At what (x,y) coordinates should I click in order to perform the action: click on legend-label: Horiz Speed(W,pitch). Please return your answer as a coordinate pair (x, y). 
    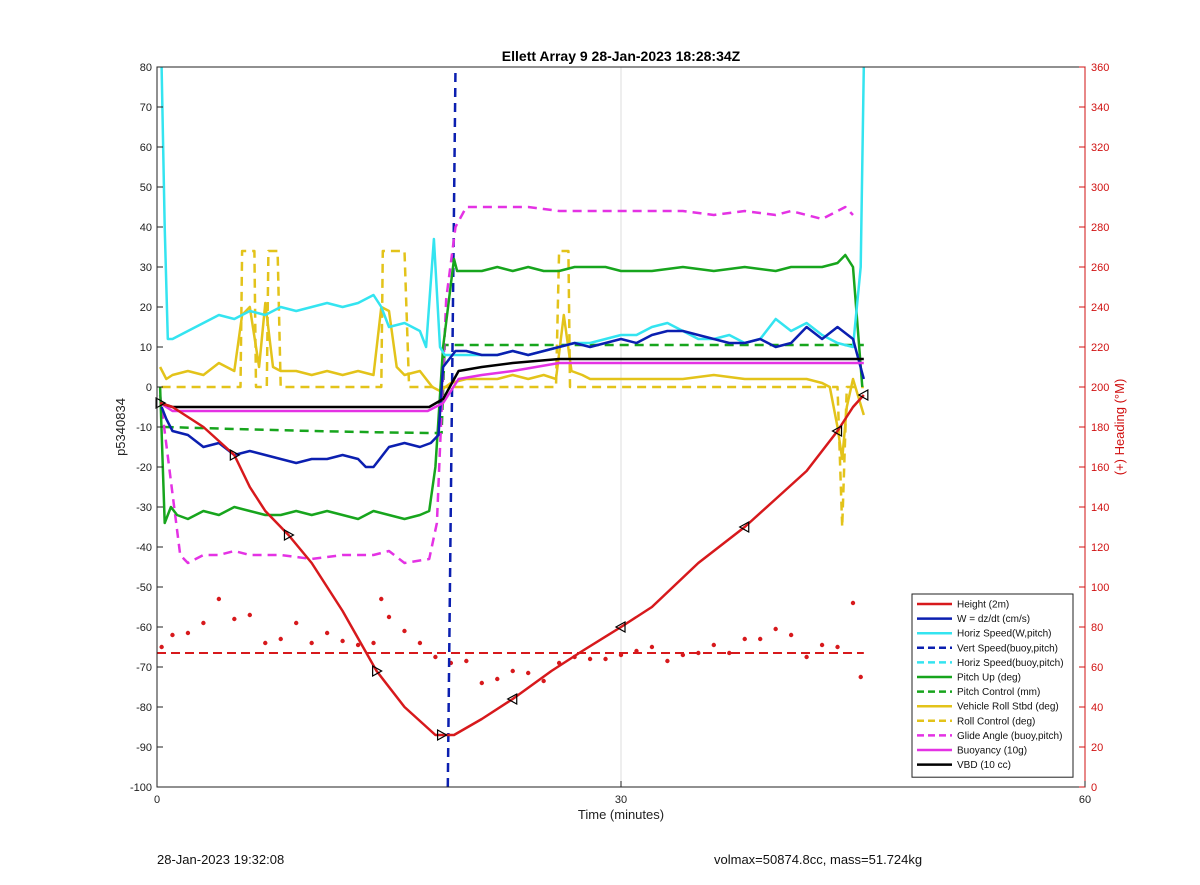
    Looking at the image, I should click on (1004, 634).